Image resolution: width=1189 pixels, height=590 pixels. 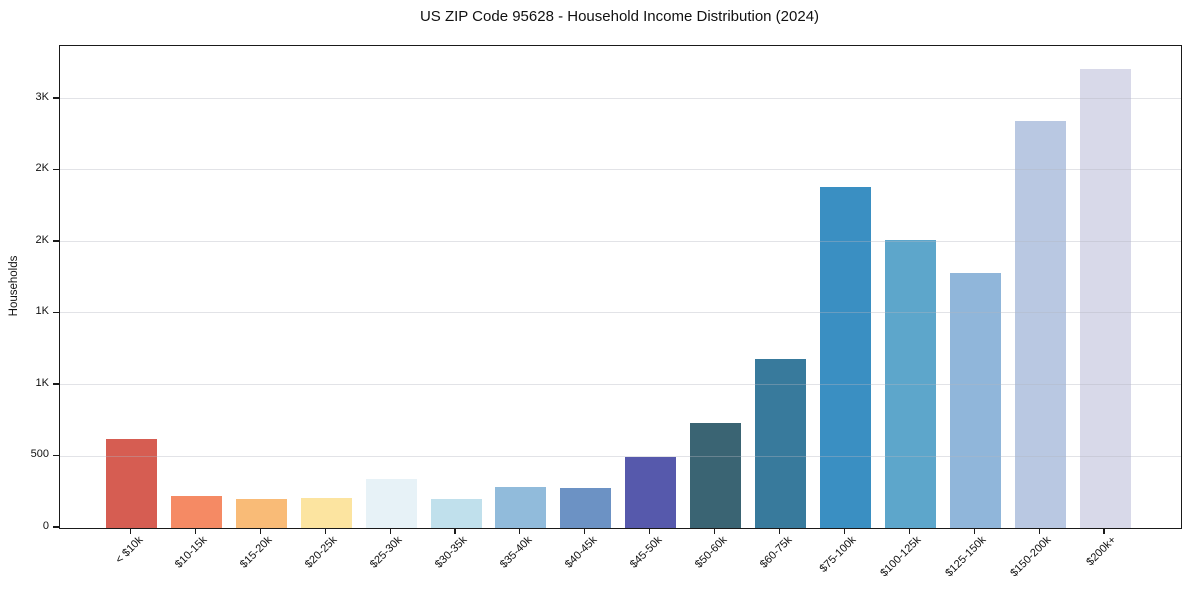 I want to click on x-tick-label: < $10k, so click(x=128, y=550).